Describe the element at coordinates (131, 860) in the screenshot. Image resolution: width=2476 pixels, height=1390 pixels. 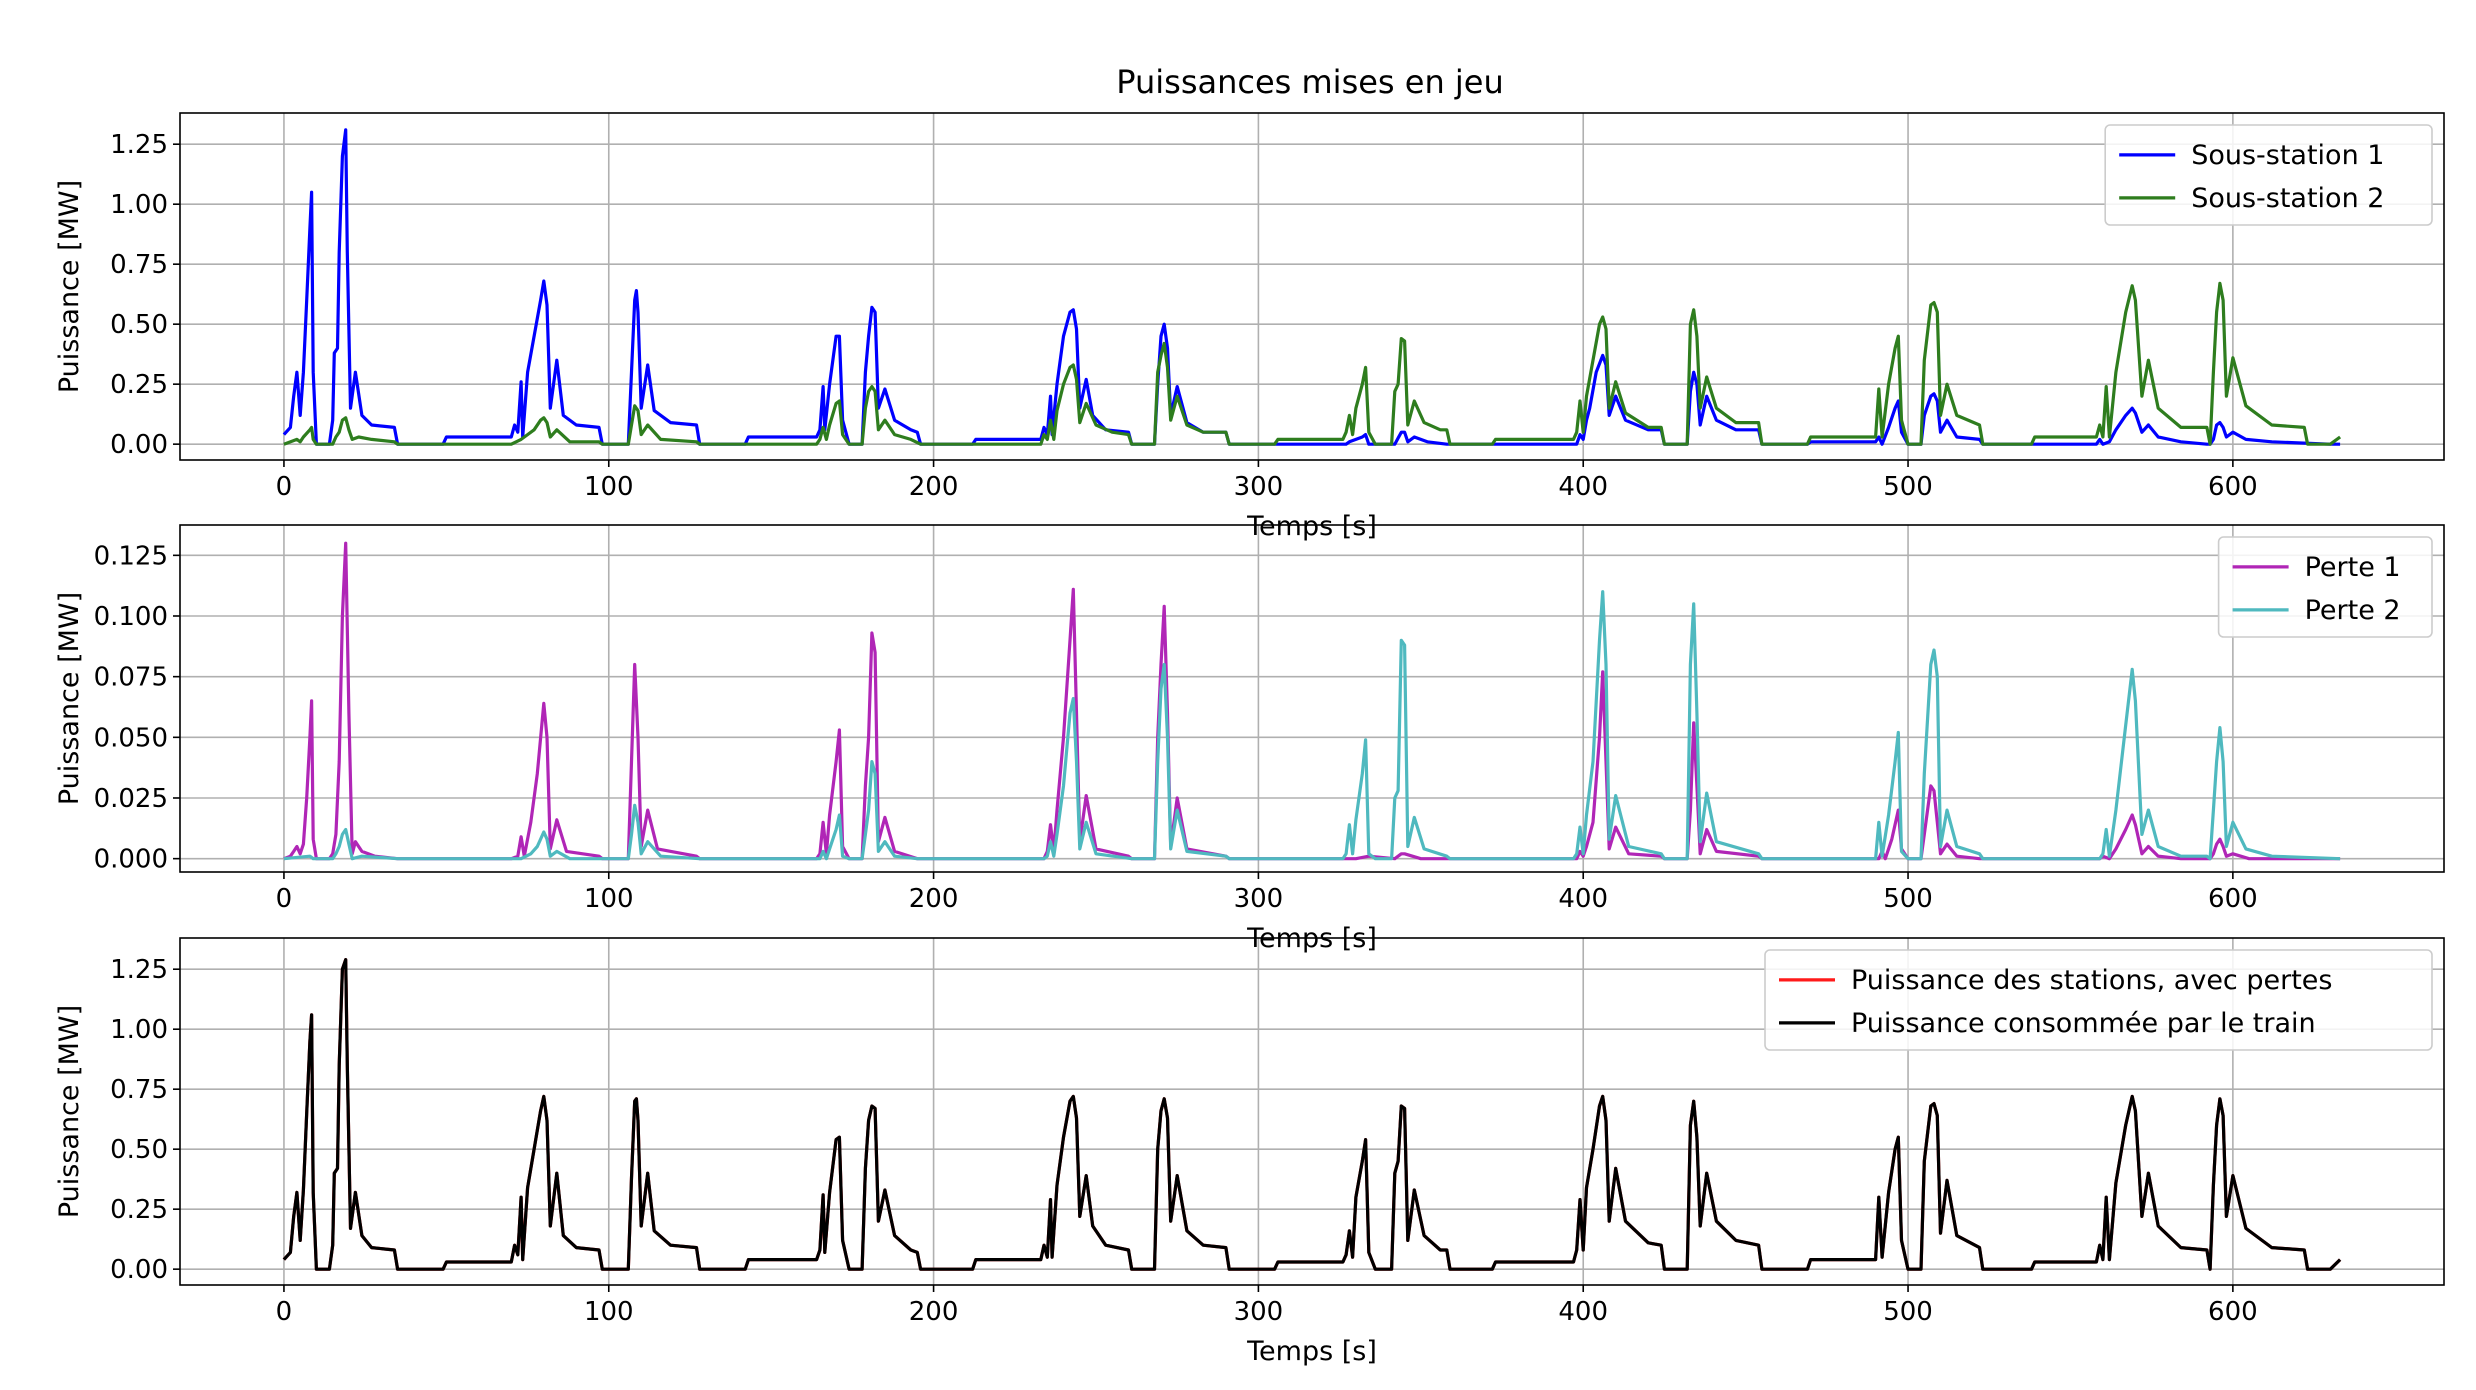
I see `y-tick-label: 0.000` at that location.